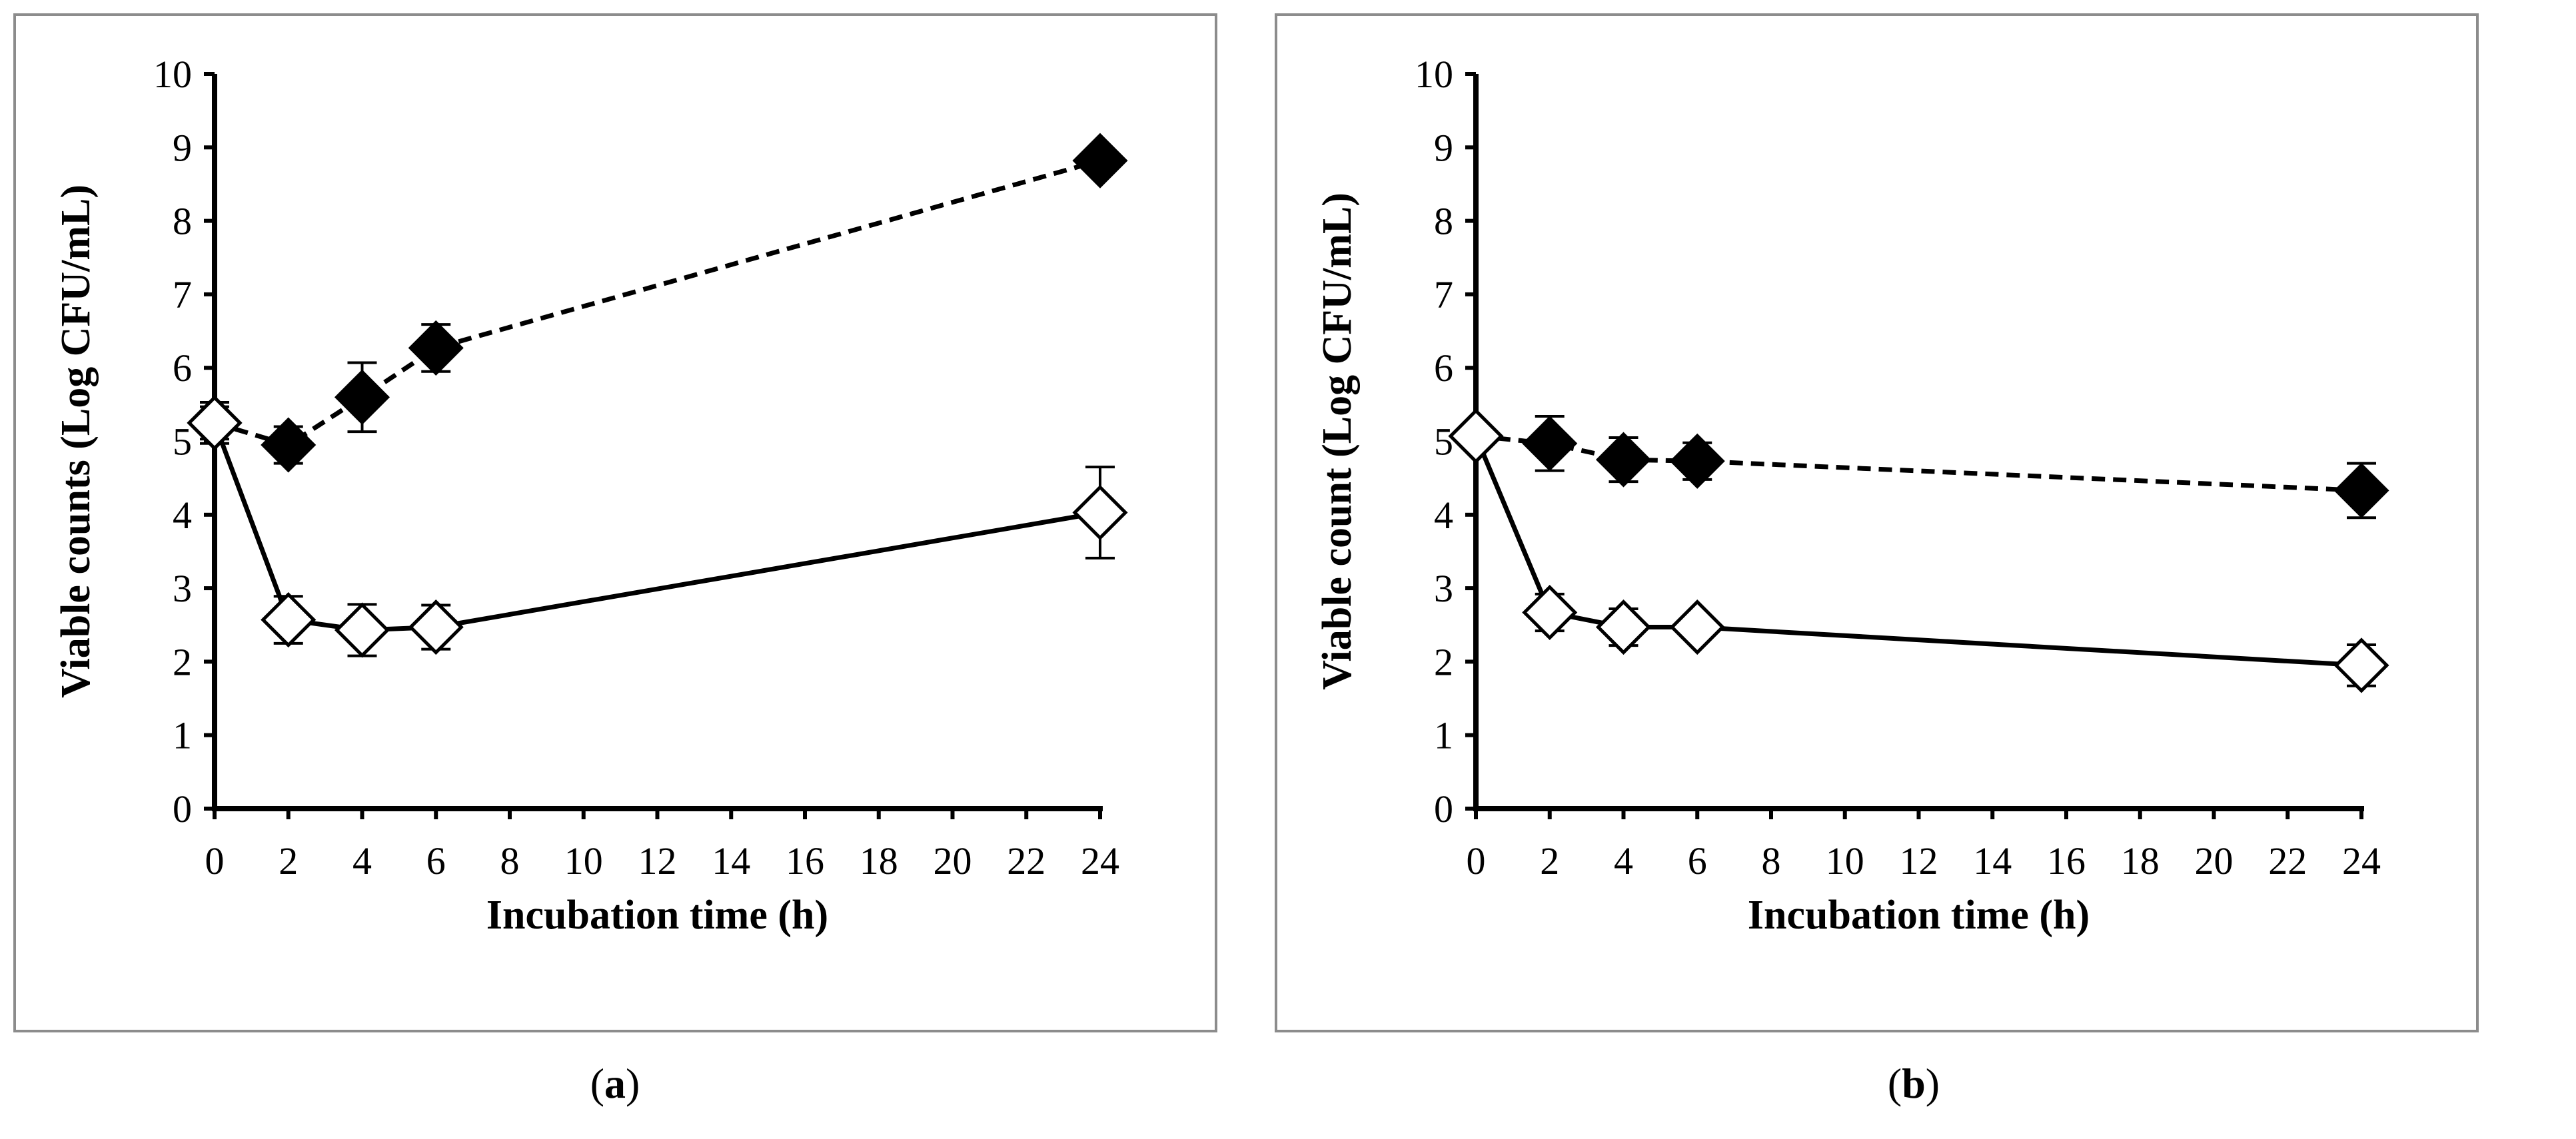 This screenshot has height=1139, width=2576. I want to click on caption-b-letter: b, so click(1914, 1083).